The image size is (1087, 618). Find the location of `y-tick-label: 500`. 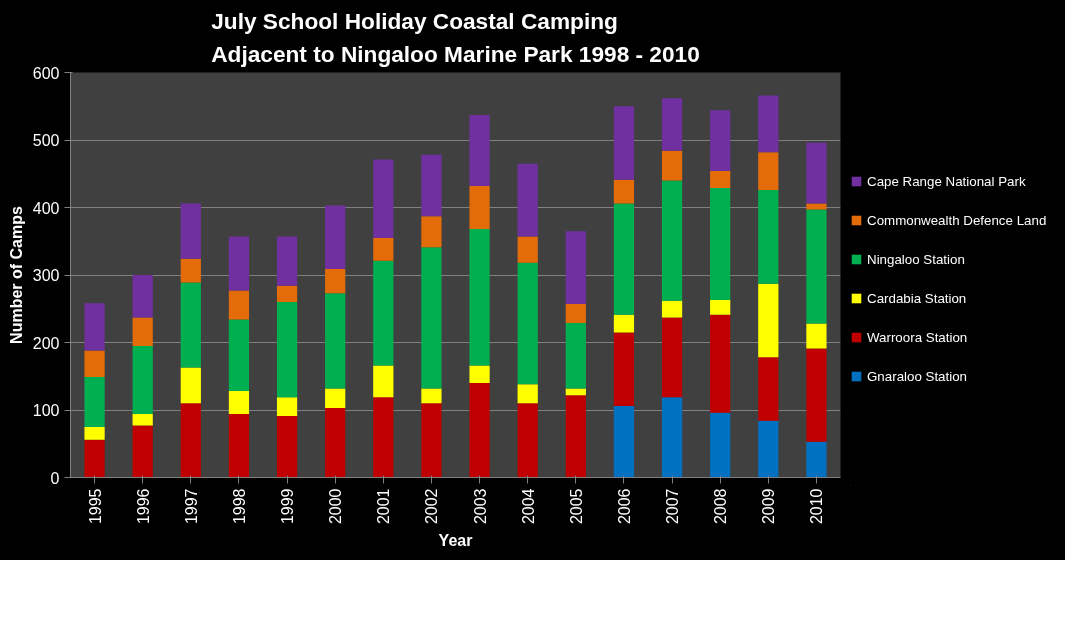

y-tick-label: 500 is located at coordinates (46, 140).